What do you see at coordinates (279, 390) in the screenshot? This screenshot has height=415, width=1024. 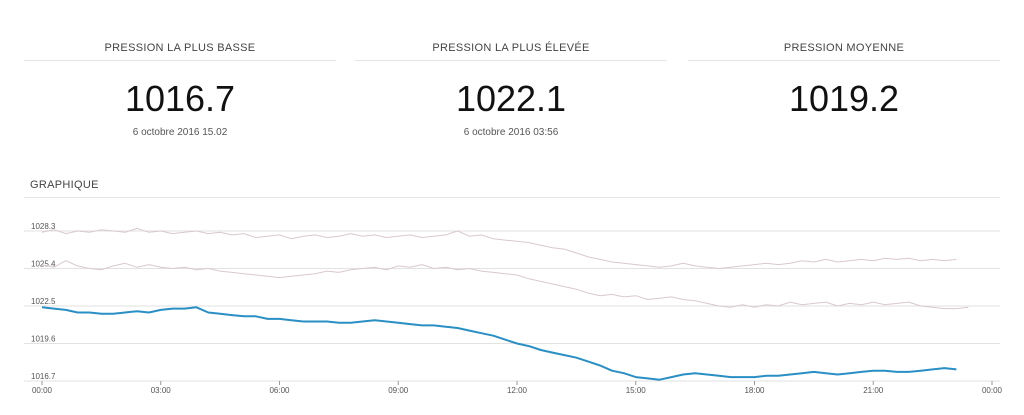 I see `x-tick-label: 06:00` at bounding box center [279, 390].